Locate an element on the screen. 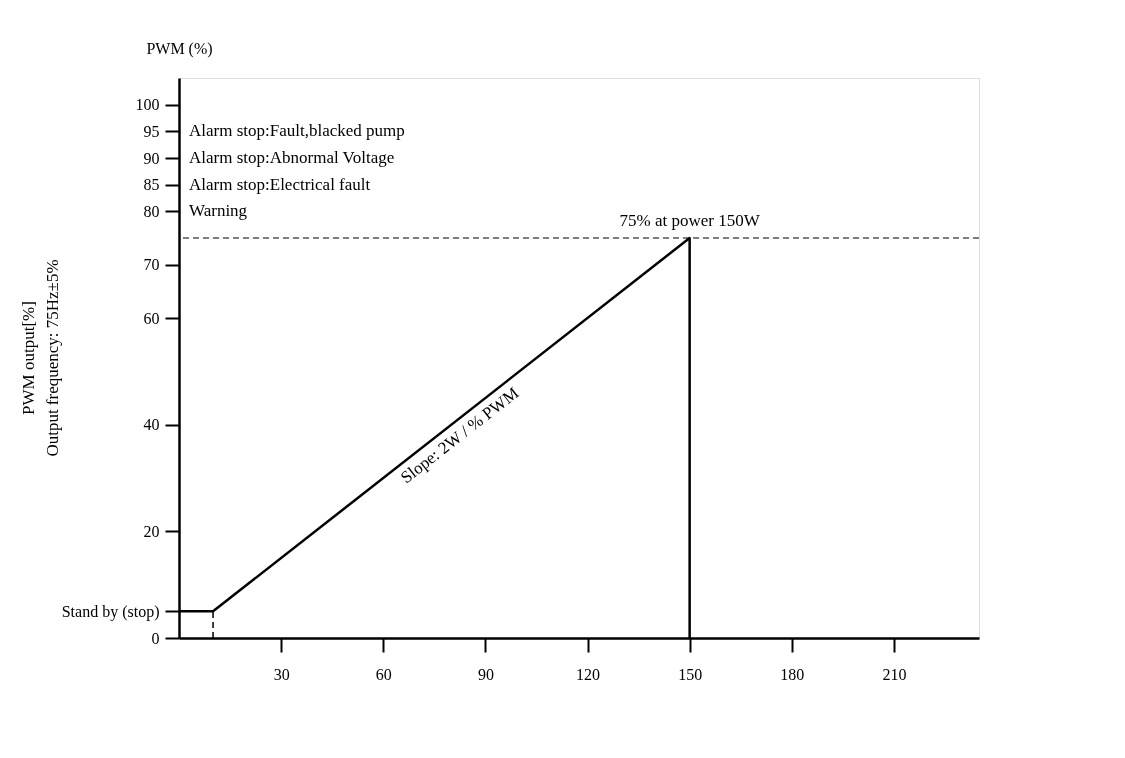 Image resolution: width=1125 pixels, height=758 pixels. y-tick-label: 80 is located at coordinates (151, 211).